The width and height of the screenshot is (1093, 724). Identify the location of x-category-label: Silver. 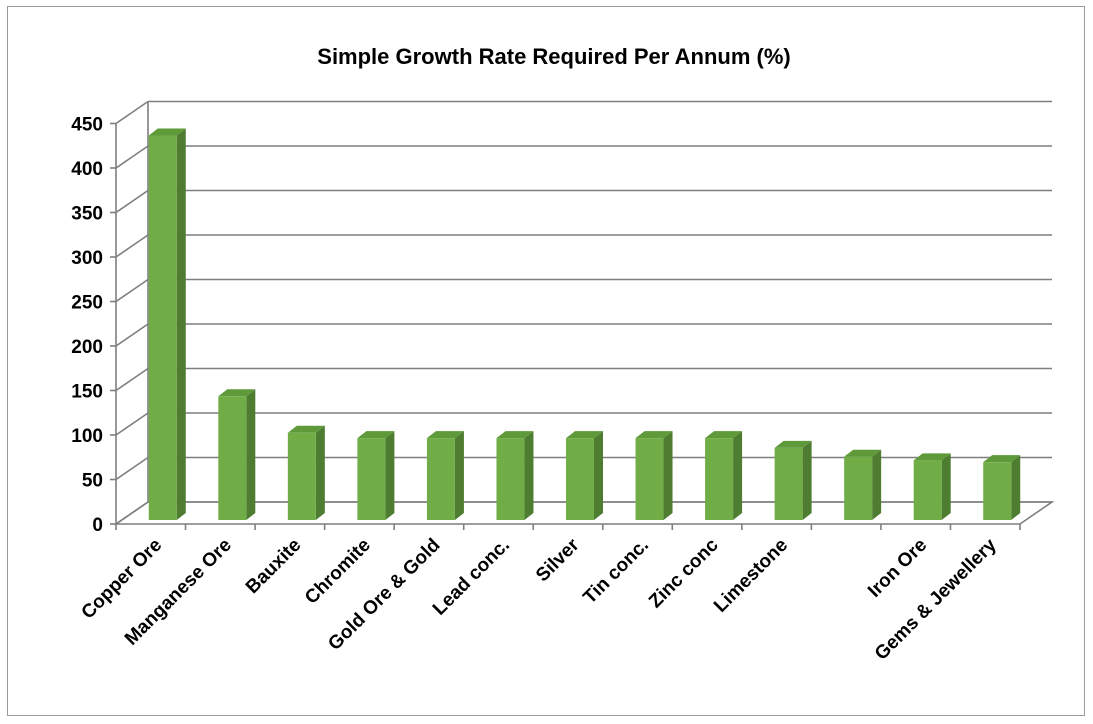
(558, 560).